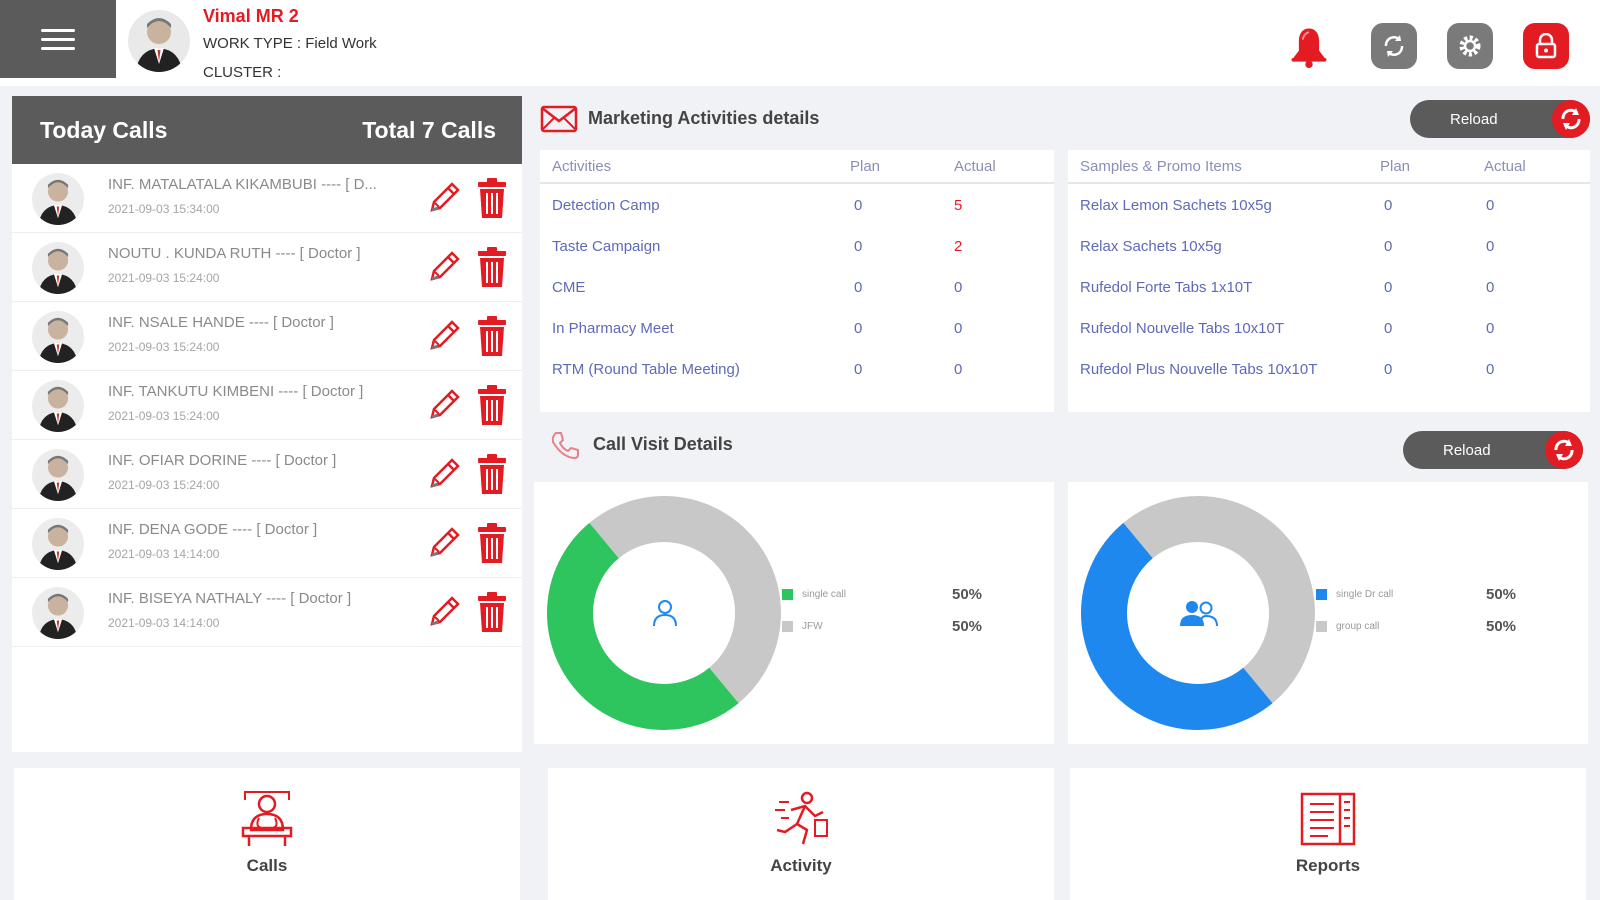 This screenshot has height=900, width=1600. I want to click on activities-table-header: Activities Plan Actual, so click(797, 167).